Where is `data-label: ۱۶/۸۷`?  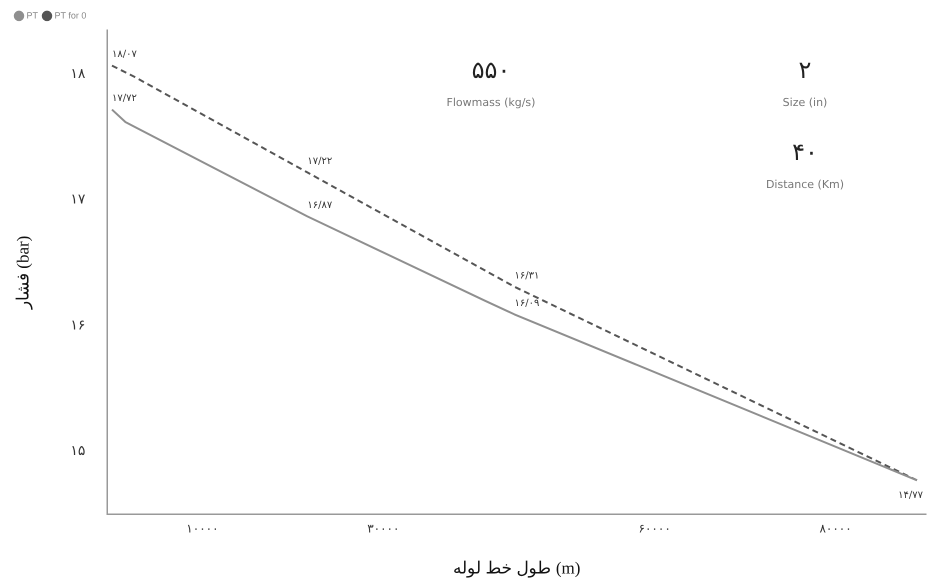
data-label: ۱۶/۸۷ is located at coordinates (320, 205).